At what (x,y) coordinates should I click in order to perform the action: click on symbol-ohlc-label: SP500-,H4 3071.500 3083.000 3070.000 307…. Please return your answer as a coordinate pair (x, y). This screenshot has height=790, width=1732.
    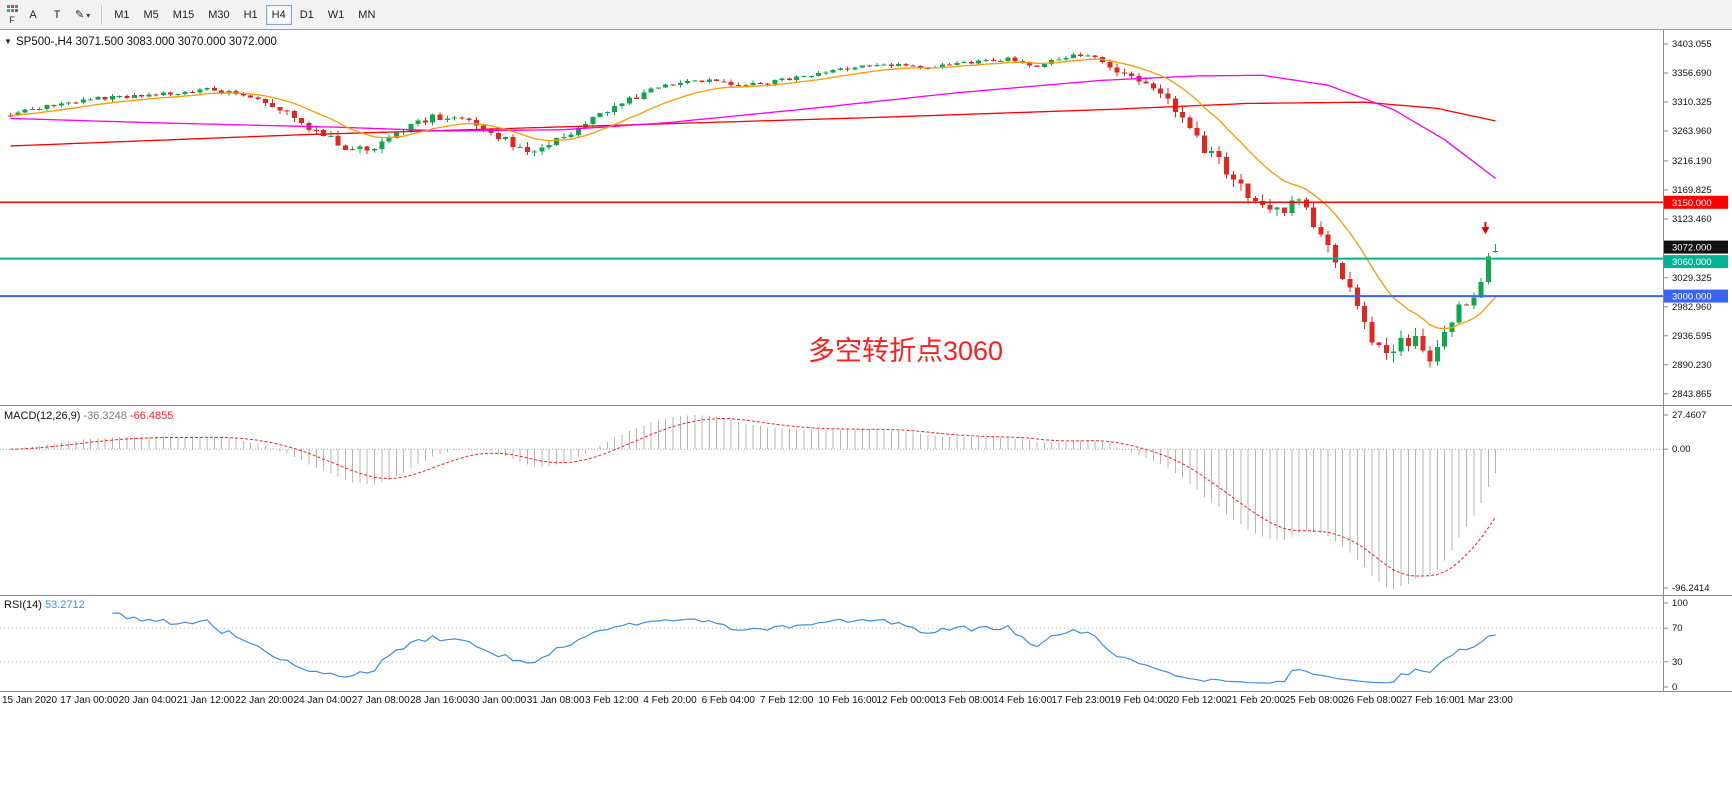
    Looking at the image, I should click on (146, 42).